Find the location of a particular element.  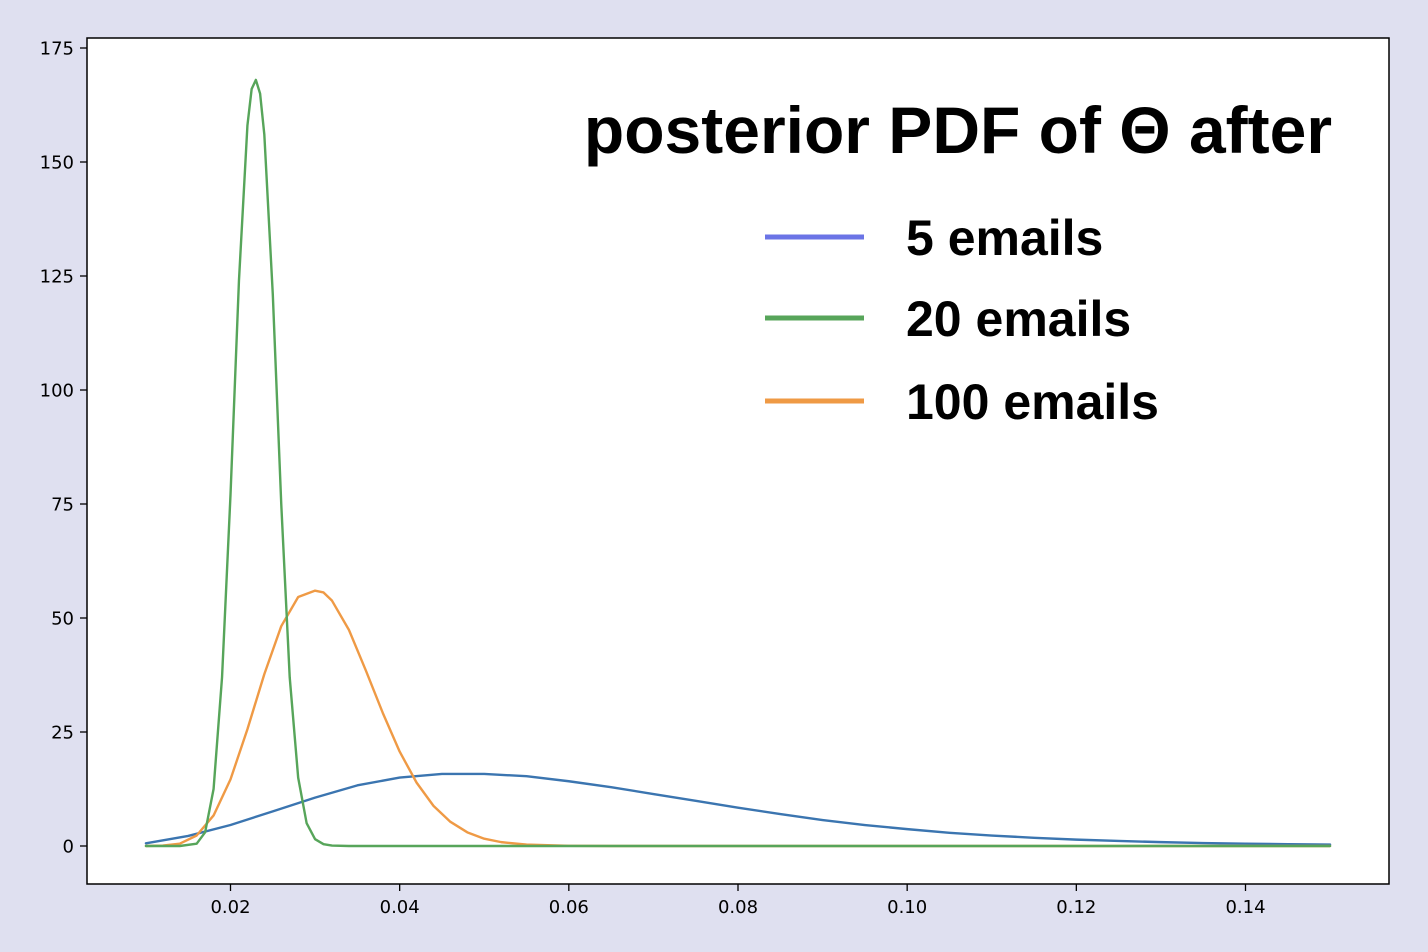

y-tick-label: 125 is located at coordinates (57, 277).